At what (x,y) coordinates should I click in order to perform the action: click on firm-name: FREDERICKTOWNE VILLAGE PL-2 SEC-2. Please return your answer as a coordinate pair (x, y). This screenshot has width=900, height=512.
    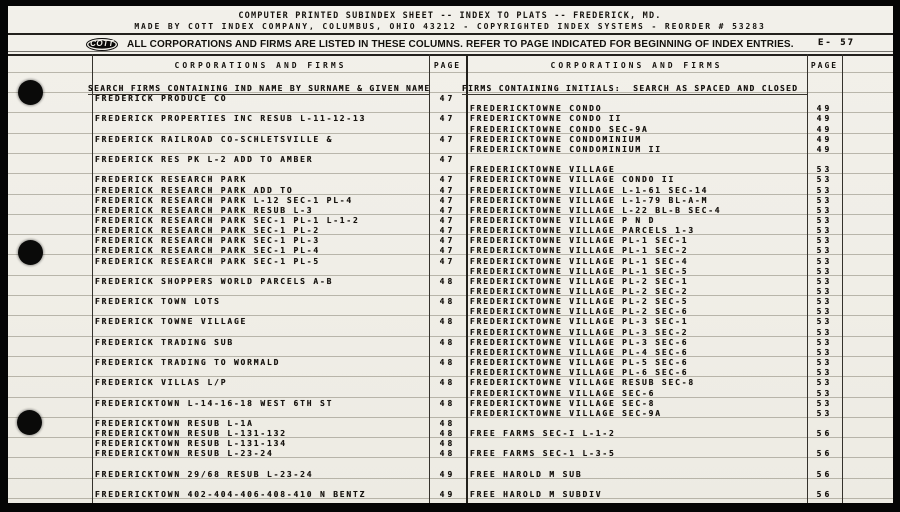
    Looking at the image, I should click on (579, 291).